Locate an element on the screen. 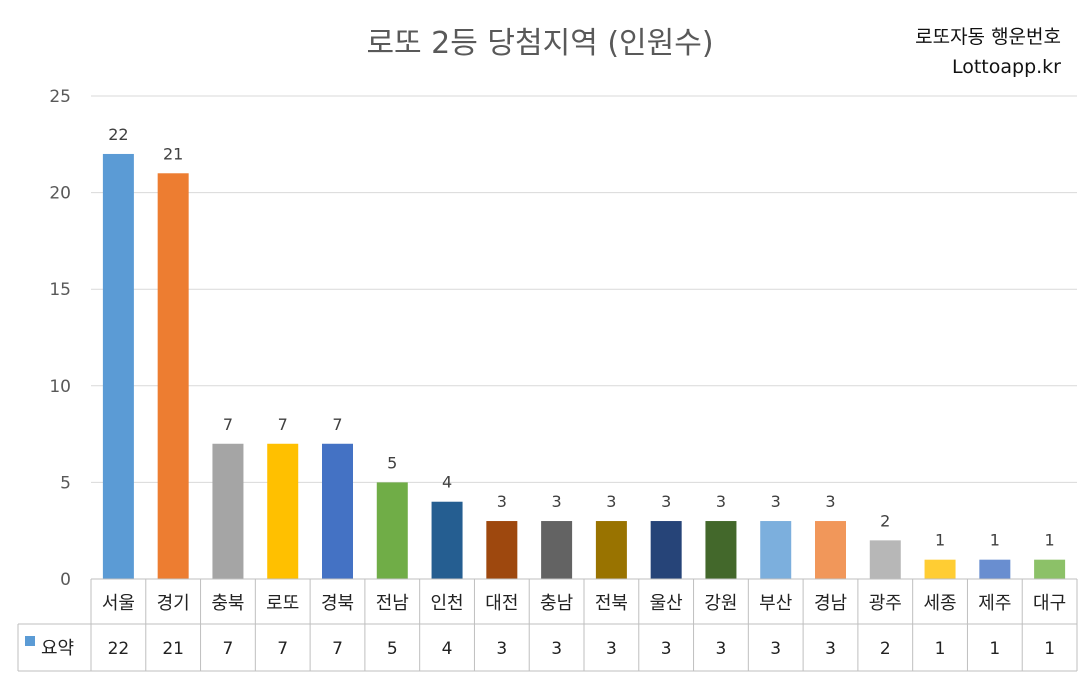  x-category-label: 전북 is located at coordinates (611, 603).